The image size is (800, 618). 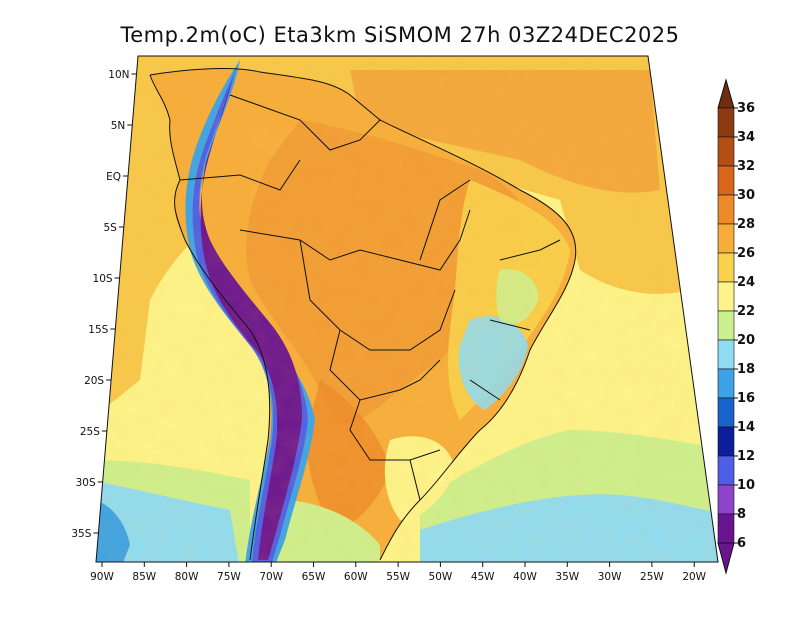 What do you see at coordinates (356, 577) in the screenshot?
I see `lon-tick-label: 60W` at bounding box center [356, 577].